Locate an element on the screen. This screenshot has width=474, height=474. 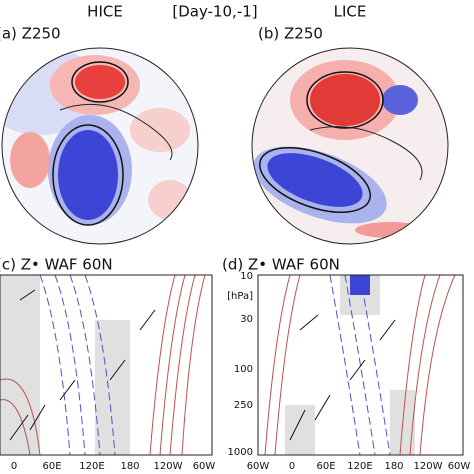
header-right: LICE is located at coordinates (350, 12).